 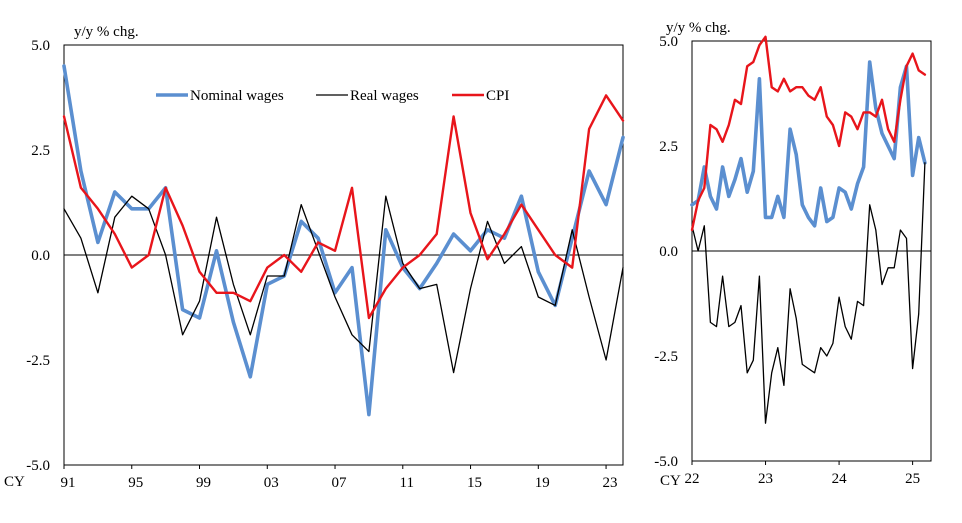 What do you see at coordinates (912, 479) in the screenshot?
I see `x-tick-label: 25` at bounding box center [912, 479].